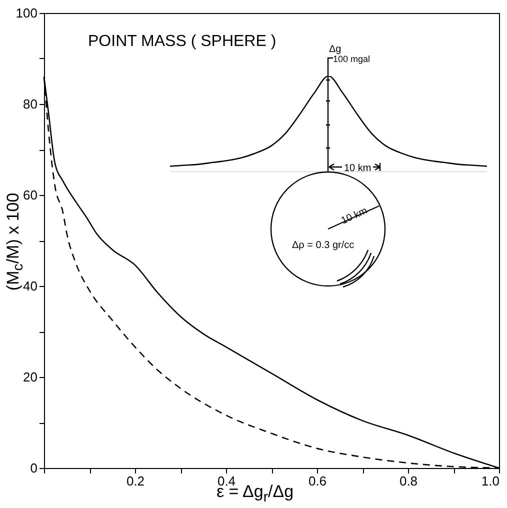 The image size is (507, 508). I want to click on x-tick-label: 0.2, so click(135, 481).